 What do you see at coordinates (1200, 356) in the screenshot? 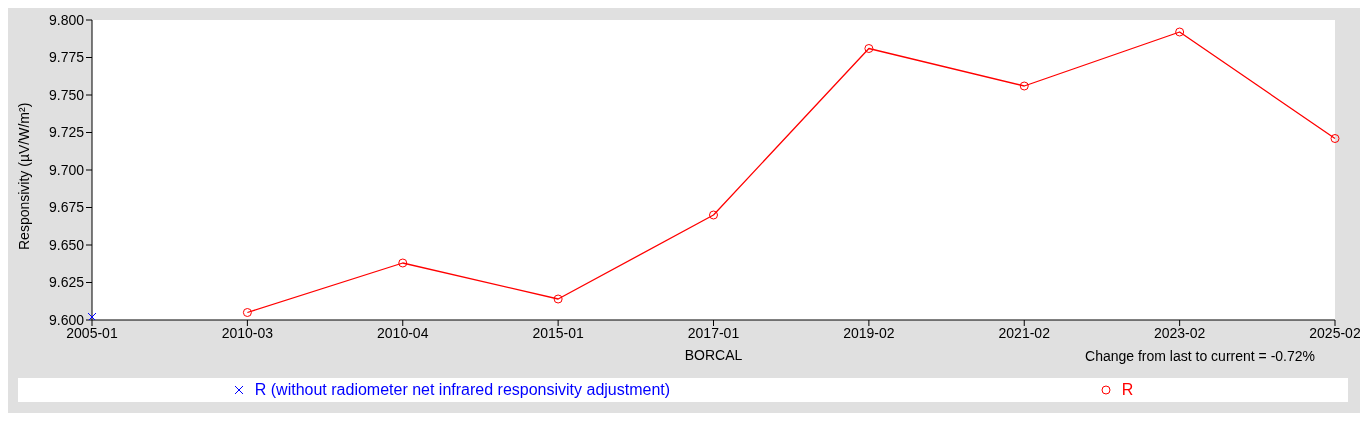
I see `text: Change from last to current = -0.72%` at bounding box center [1200, 356].